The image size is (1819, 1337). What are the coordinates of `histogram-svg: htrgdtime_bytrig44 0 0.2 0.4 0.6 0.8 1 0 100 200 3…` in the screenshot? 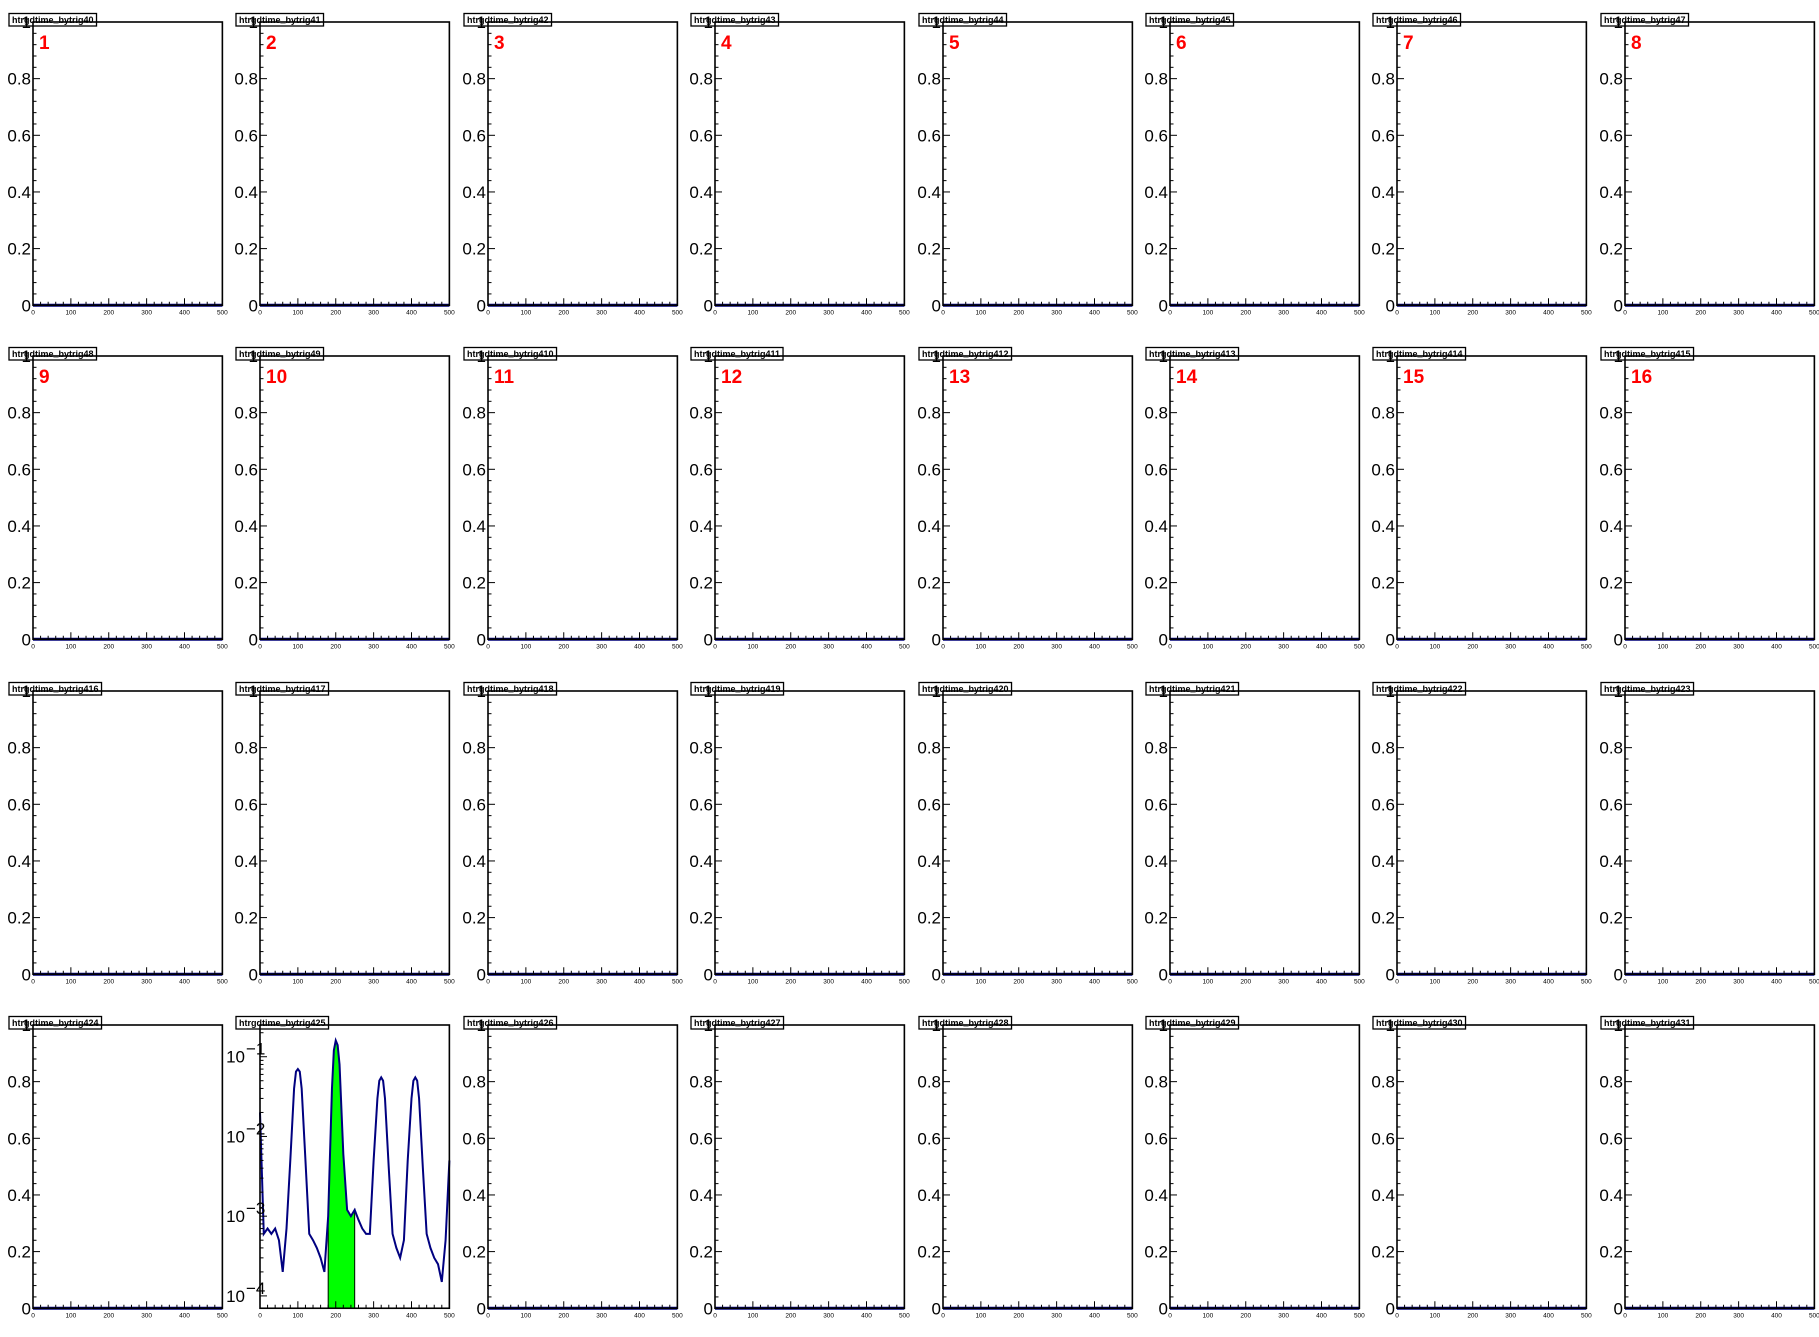 It's located at (1027, 164).